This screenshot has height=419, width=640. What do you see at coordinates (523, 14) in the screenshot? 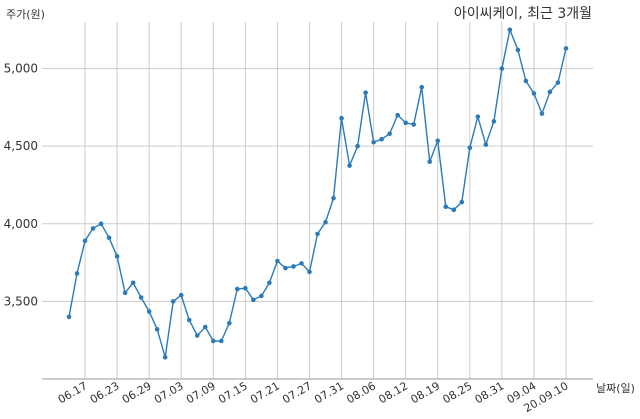
I see `chart-title: 아이씨케이, 최근 3개월` at bounding box center [523, 14].